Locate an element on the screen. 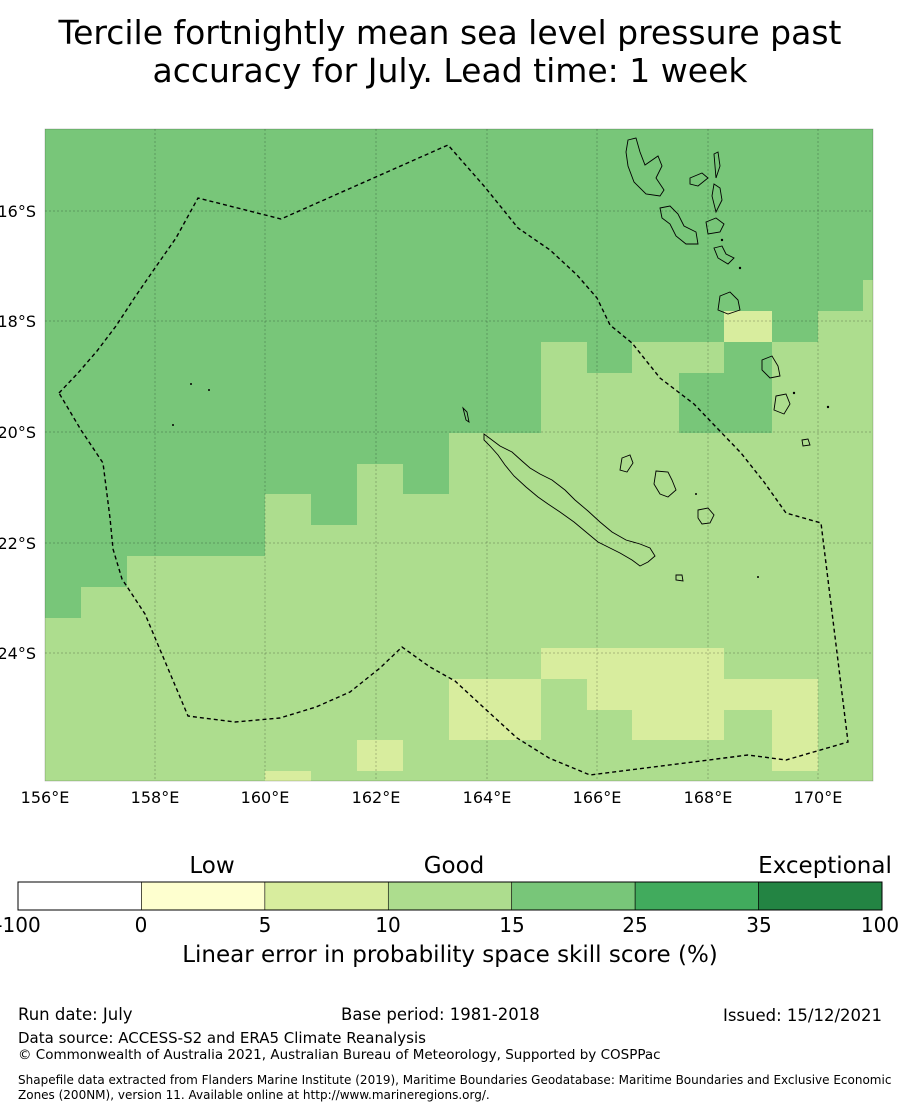 This screenshot has height=1110, width=900. category-good: Good is located at coordinates (454, 866).